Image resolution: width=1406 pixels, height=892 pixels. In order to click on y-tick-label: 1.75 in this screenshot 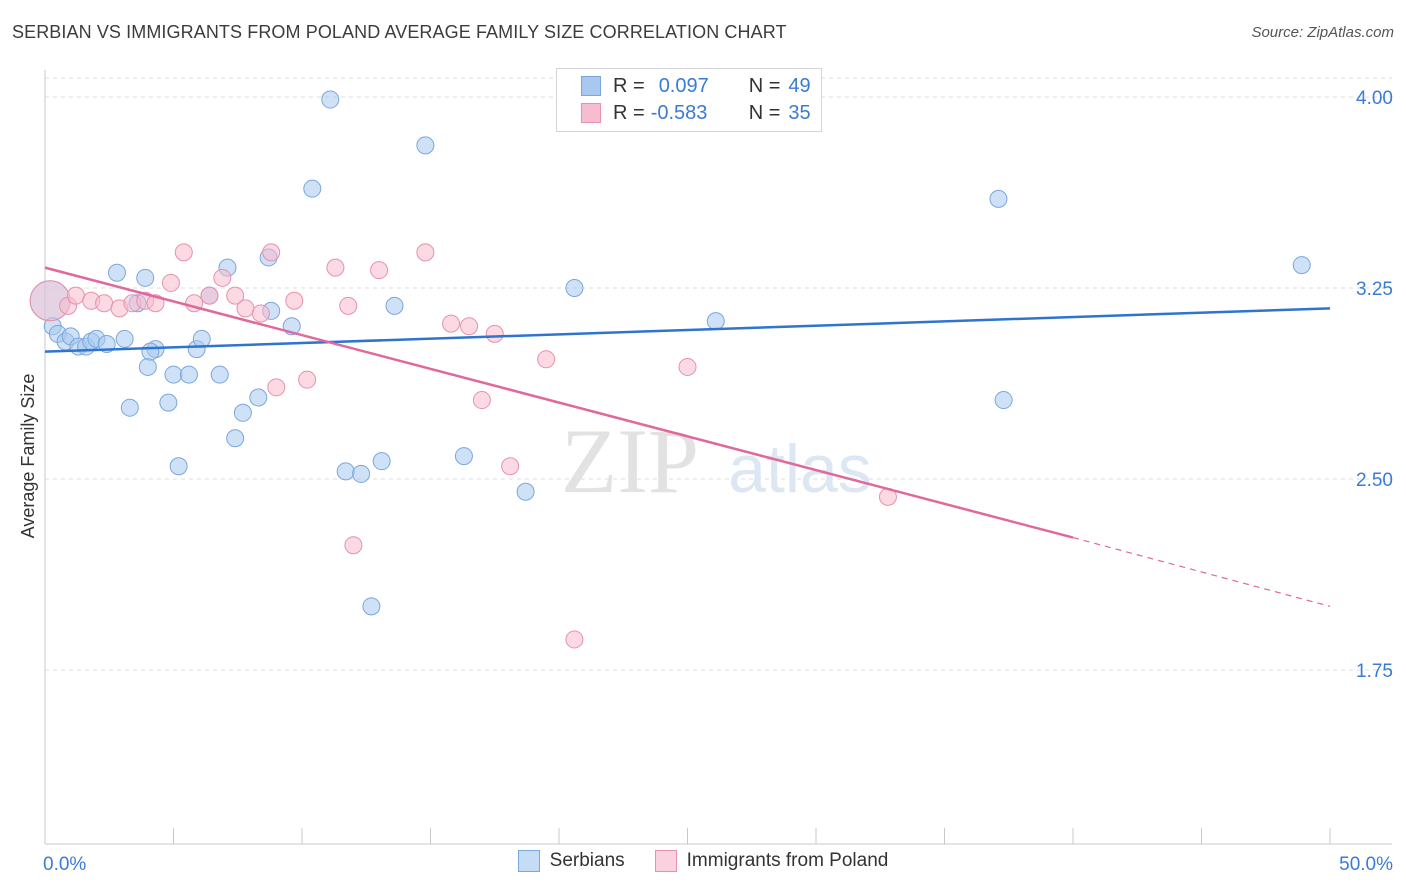, I will do `click(1374, 671)`.